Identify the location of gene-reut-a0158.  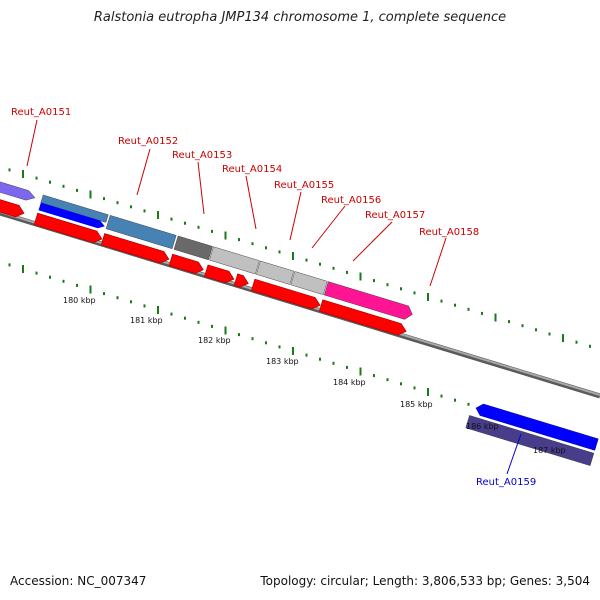
(368, 301).